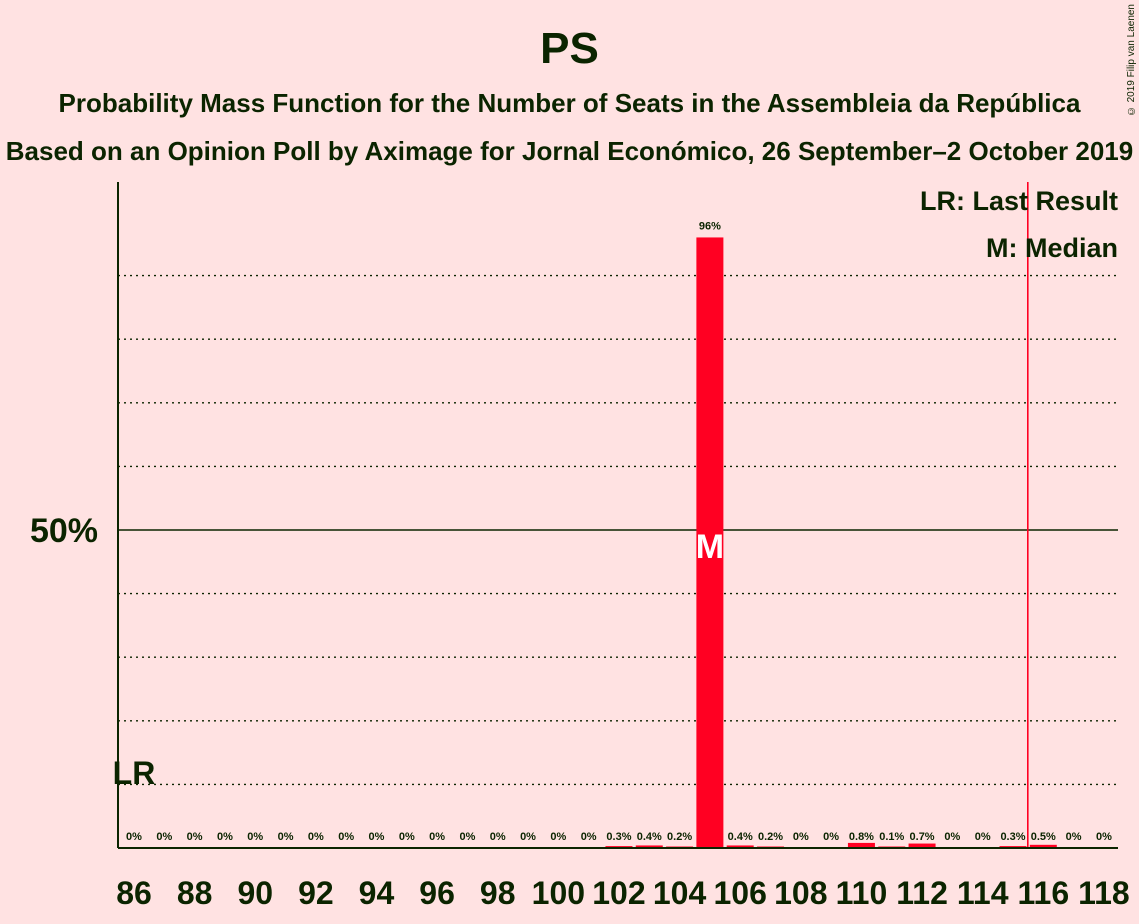 The width and height of the screenshot is (1139, 924). What do you see at coordinates (498, 893) in the screenshot?
I see `x-tick-label: 98` at bounding box center [498, 893].